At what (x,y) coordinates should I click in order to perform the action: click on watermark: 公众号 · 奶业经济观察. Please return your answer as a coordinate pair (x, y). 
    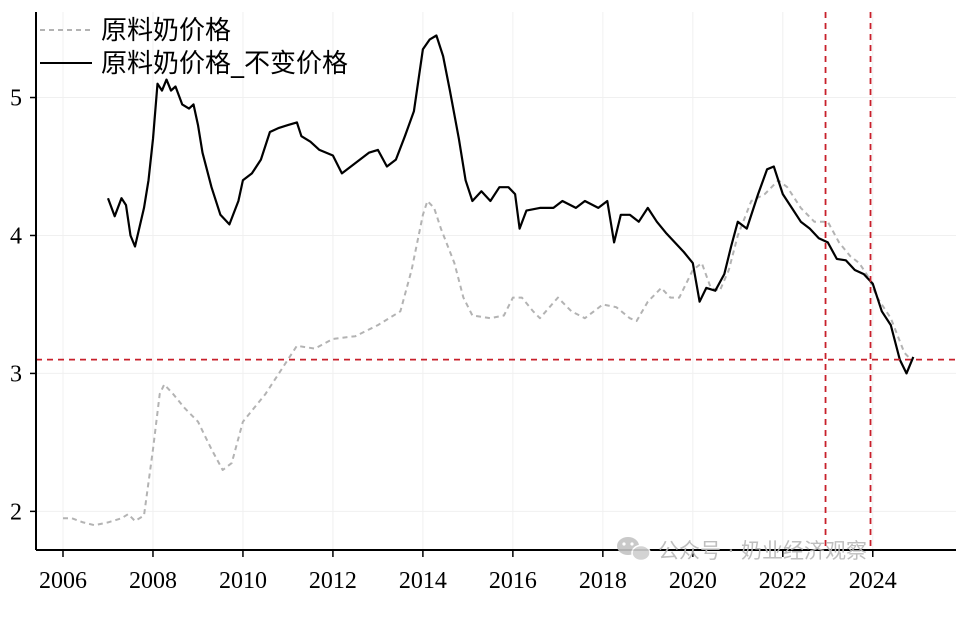
    Looking at the image, I should click on (742, 550).